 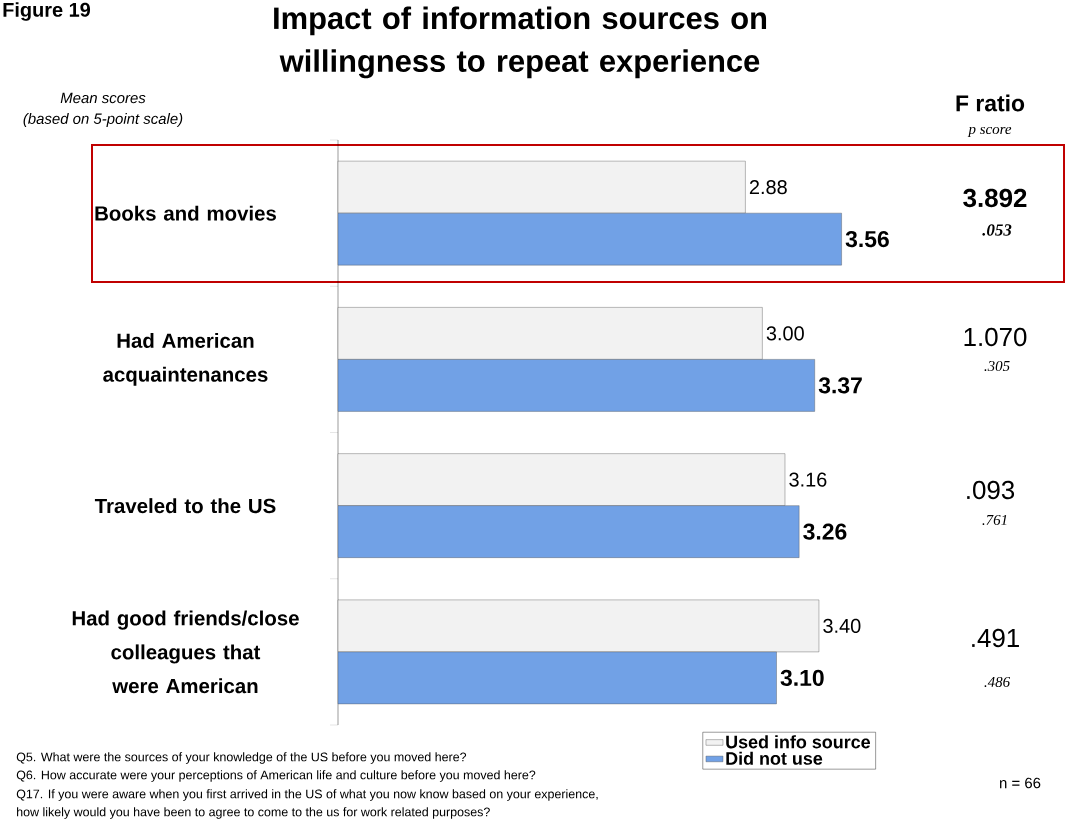 What do you see at coordinates (989, 132) in the screenshot?
I see `text: p score` at bounding box center [989, 132].